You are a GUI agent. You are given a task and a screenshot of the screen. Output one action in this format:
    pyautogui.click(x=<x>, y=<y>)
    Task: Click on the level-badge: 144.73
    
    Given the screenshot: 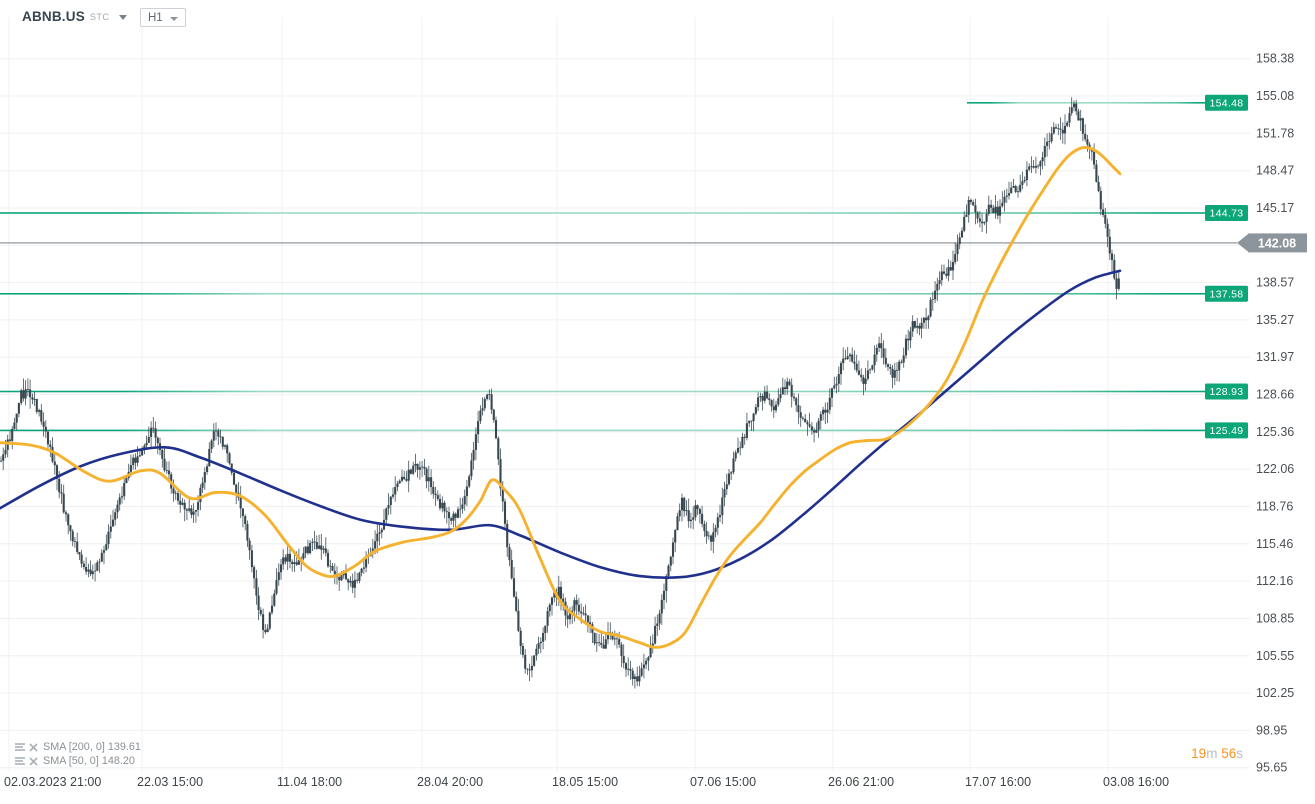 What is the action you would take?
    pyautogui.click(x=1226, y=213)
    